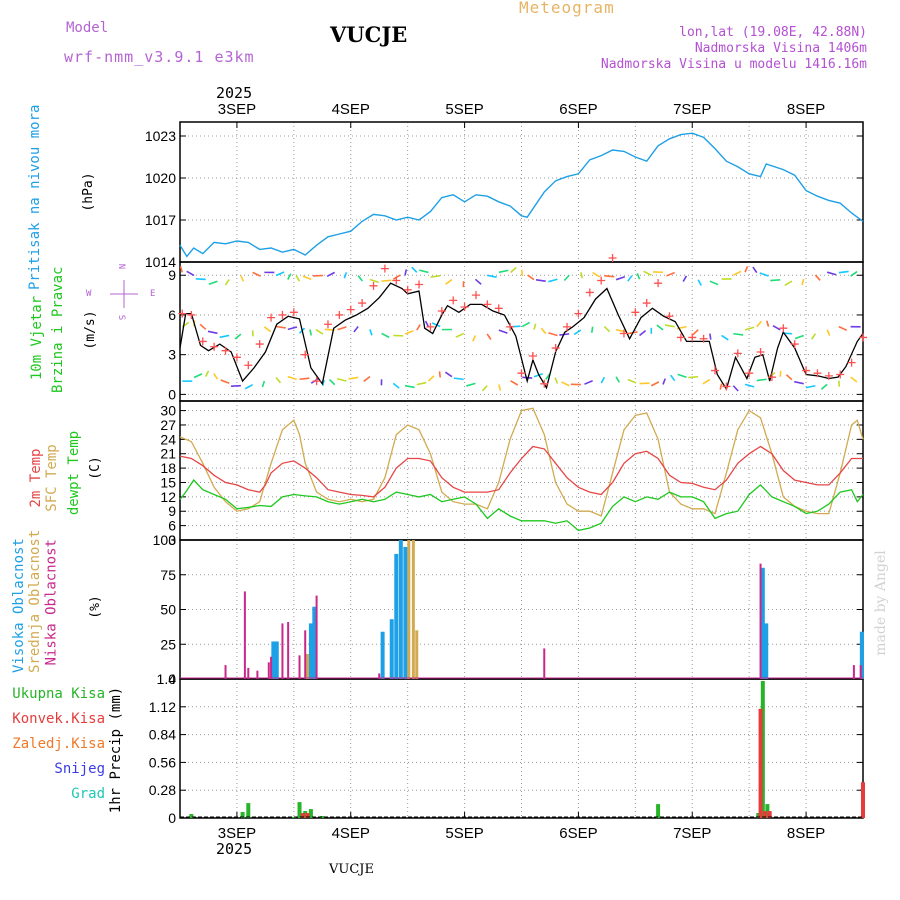  What do you see at coordinates (806, 833) in the screenshot?
I see `day-label-bottom: 8SEP` at bounding box center [806, 833].